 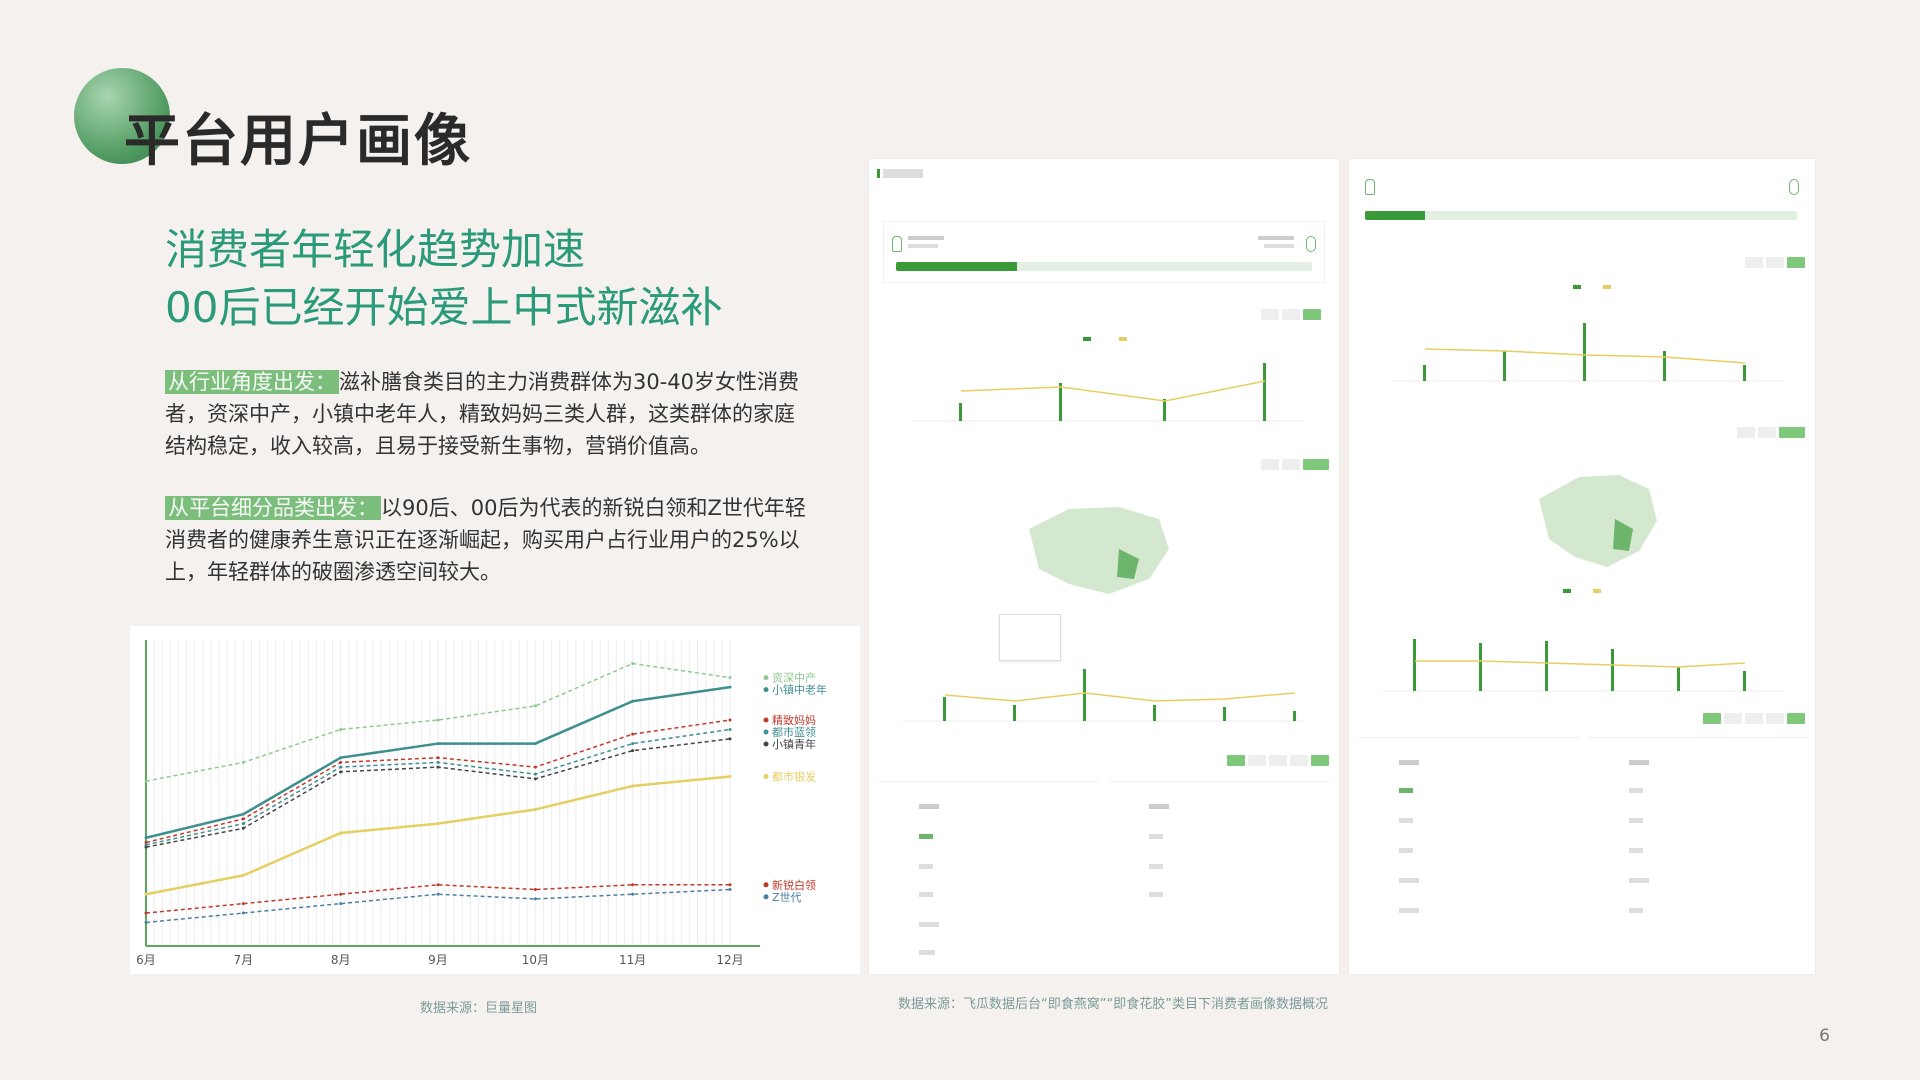 What do you see at coordinates (375, 249) in the screenshot?
I see `subtitle-line-1: 消费者年轻化趋势加速` at bounding box center [375, 249].